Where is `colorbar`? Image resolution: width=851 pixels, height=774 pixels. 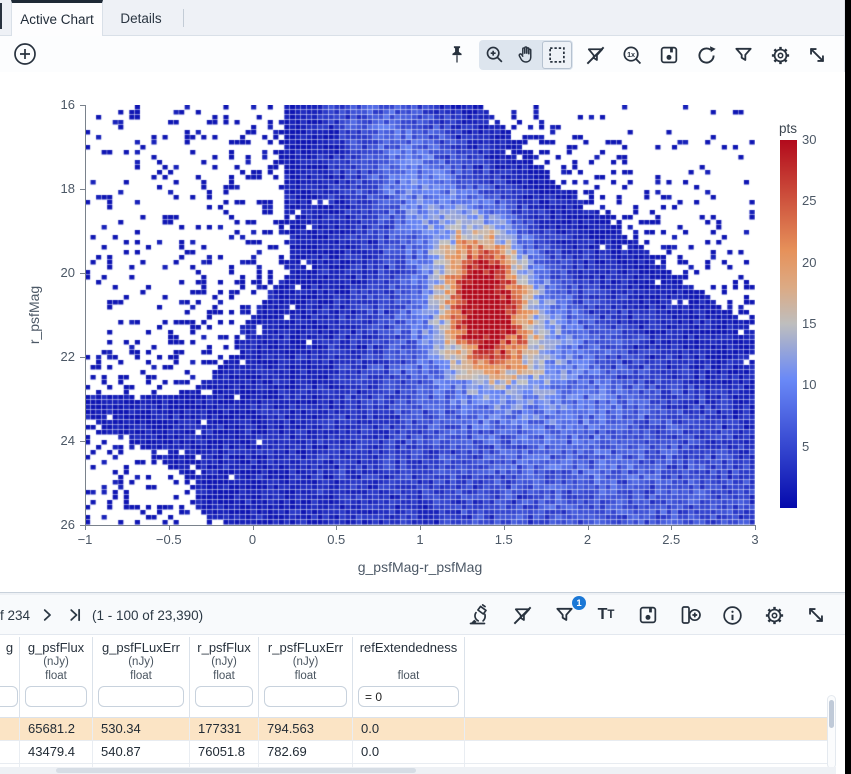 colorbar is located at coordinates (788, 324).